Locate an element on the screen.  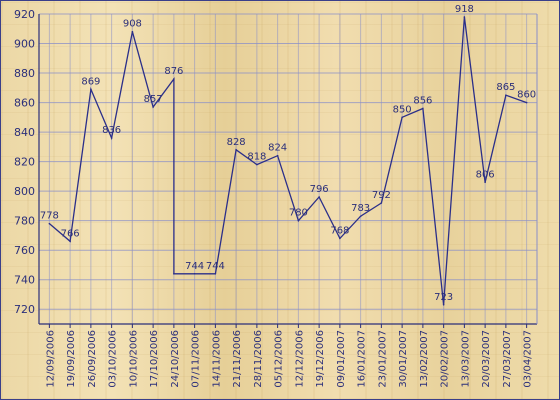
data-label: 806 is located at coordinates (485, 174).